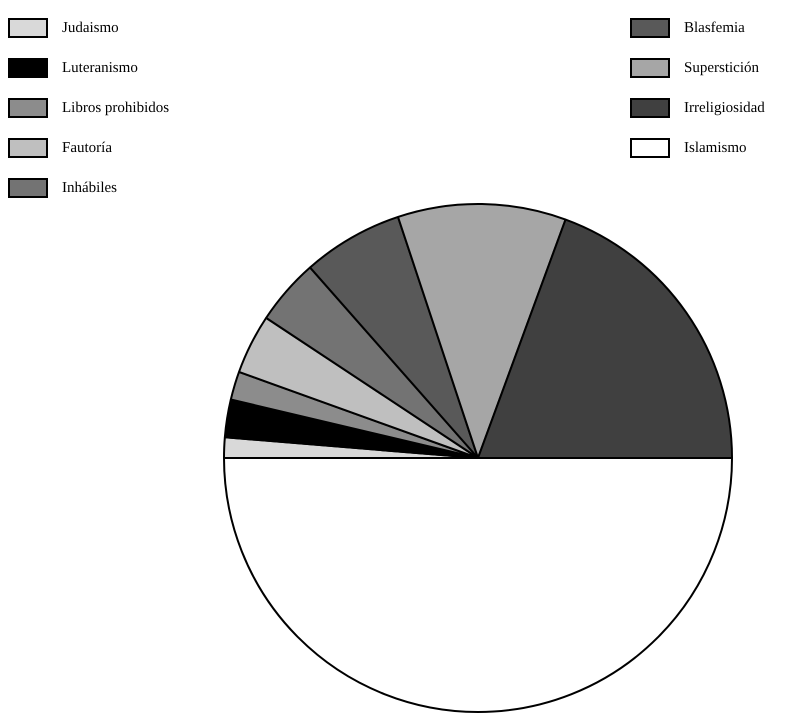  I want to click on legend-label: Blasfemia, so click(714, 28).